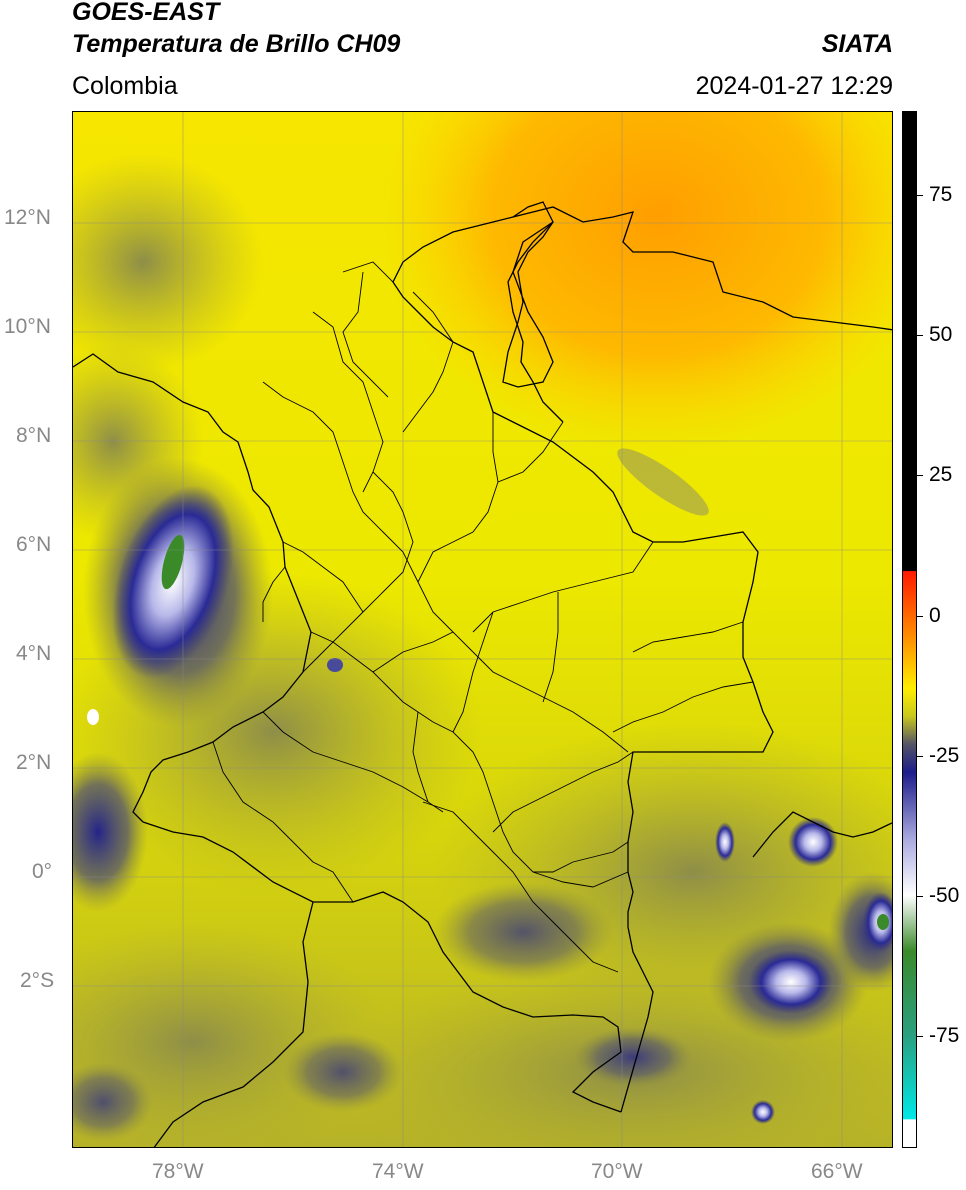  What do you see at coordinates (146, 13) in the screenshot?
I see `satellite-title: GOES-EAST` at bounding box center [146, 13].